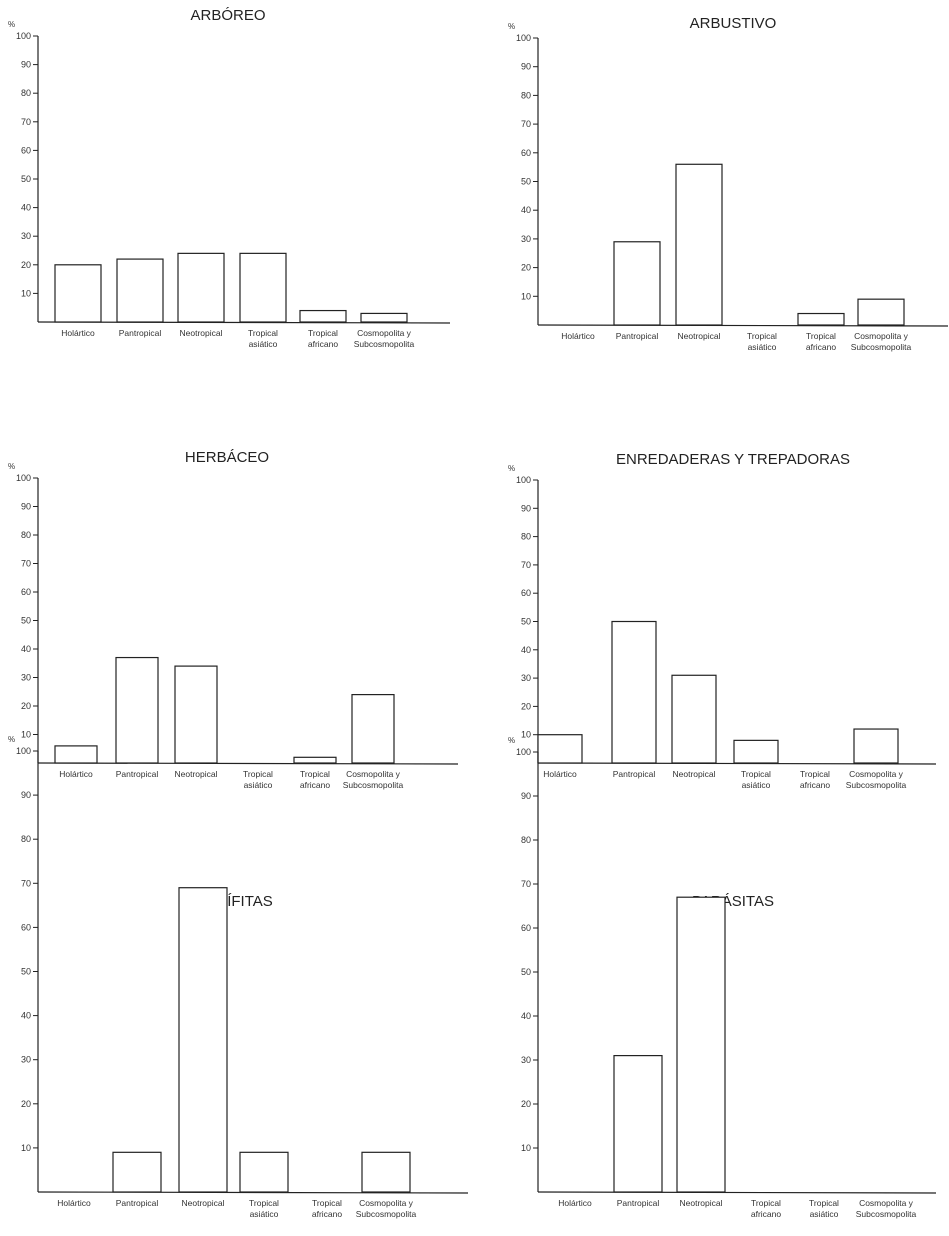 Image resolution: width=949 pixels, height=1236 pixels. I want to click on x-axis, so click(743, 325).